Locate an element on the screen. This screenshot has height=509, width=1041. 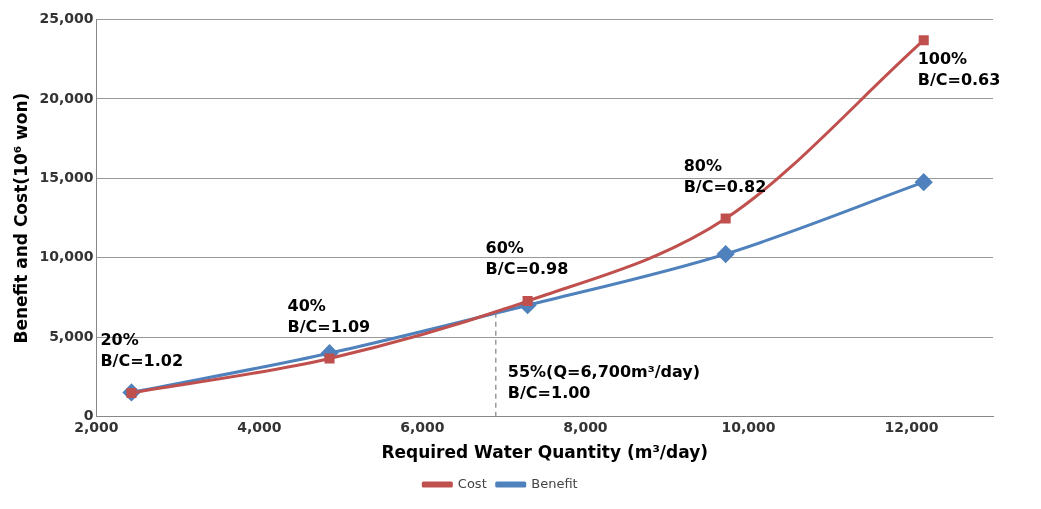
annotation: 40% B/C=1.09 is located at coordinates (329, 315).